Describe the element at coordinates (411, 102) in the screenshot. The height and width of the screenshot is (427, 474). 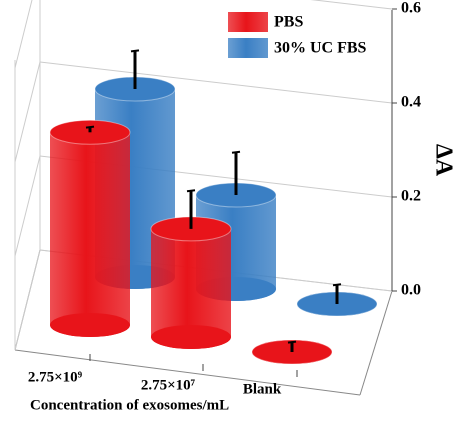
I see `y-tick-label: 0.4` at that location.